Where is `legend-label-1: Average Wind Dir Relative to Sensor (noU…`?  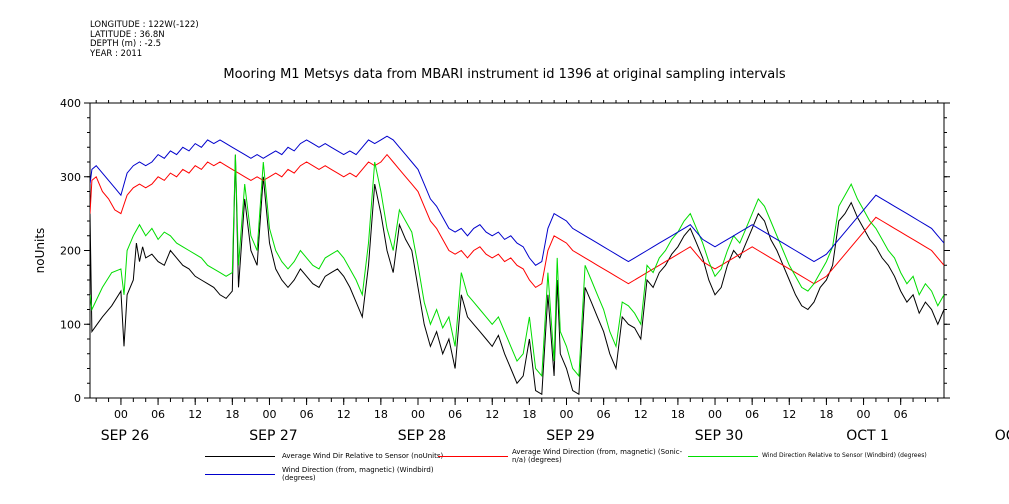 legend-label-1: Average Wind Dir Relative to Sensor (noU… is located at coordinates (363, 456).